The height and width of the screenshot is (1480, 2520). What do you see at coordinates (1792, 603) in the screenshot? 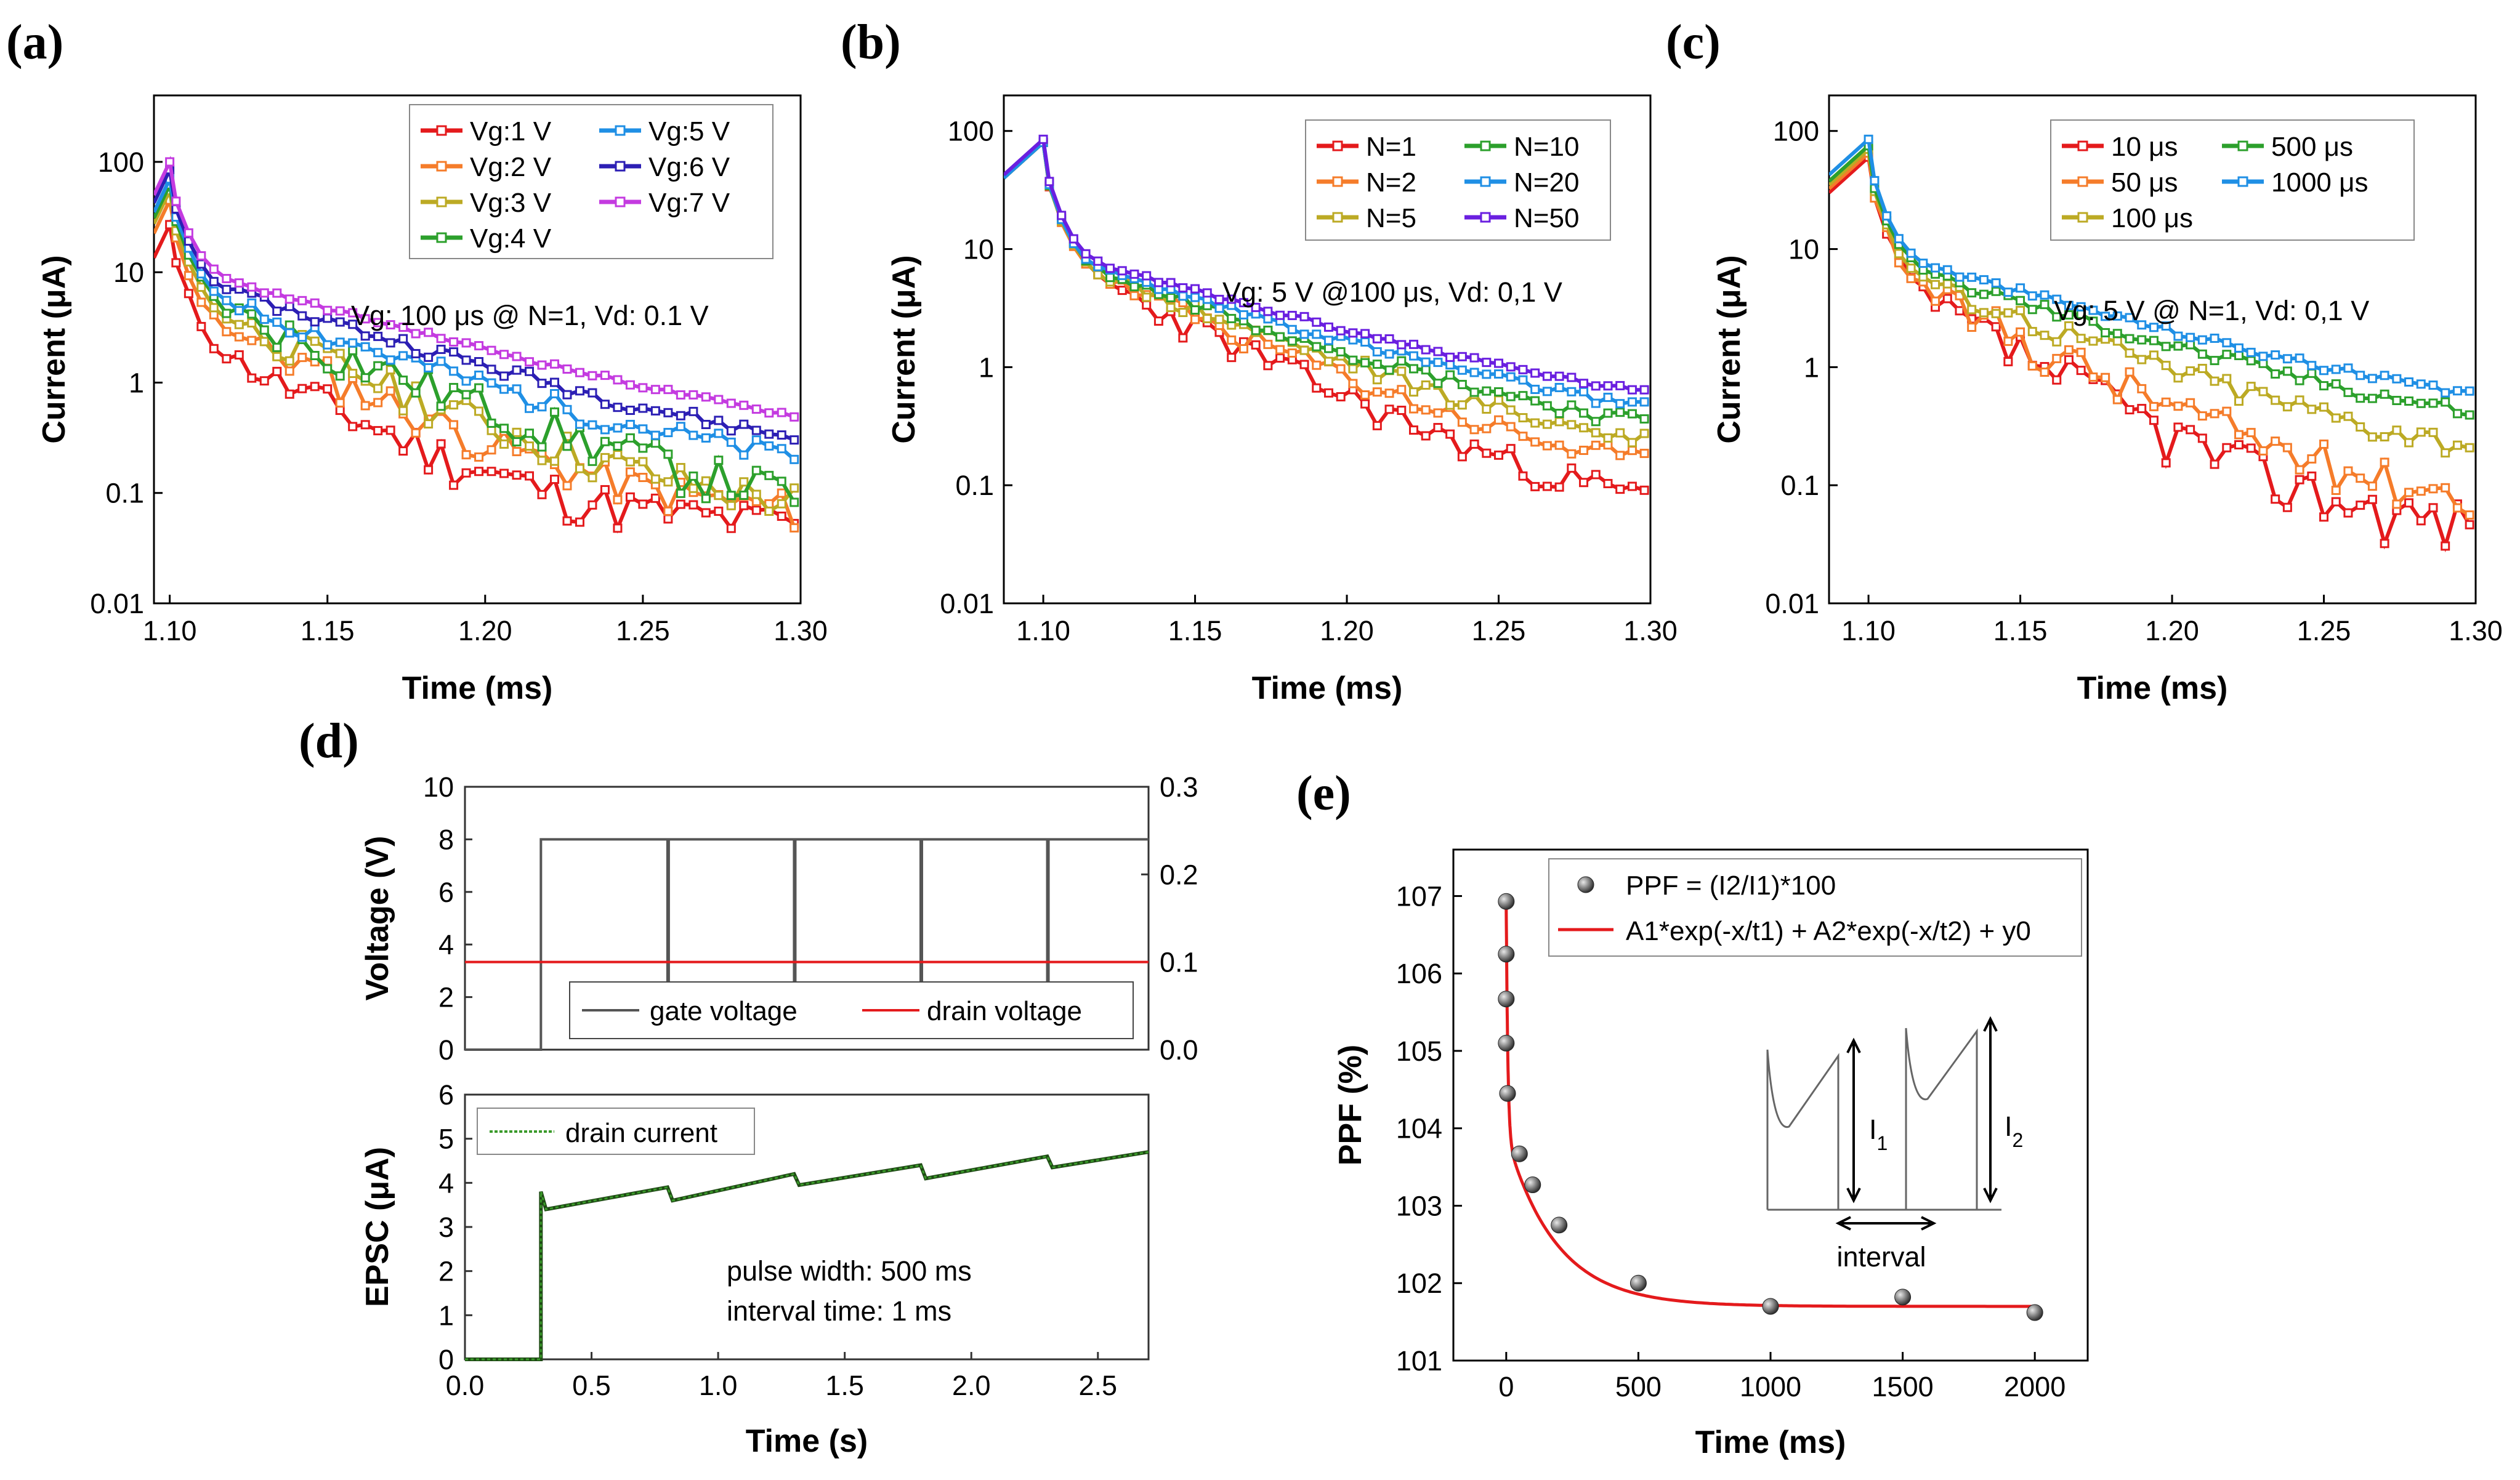
I see `panel-c-ytick-label: 0.01` at bounding box center [1792, 603].